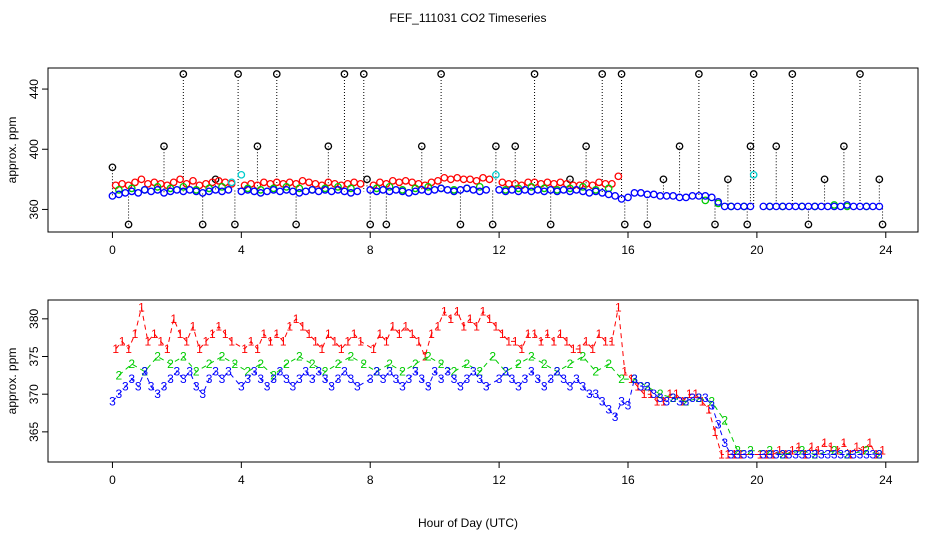  What do you see at coordinates (496, 197) in the screenshot?
I see `series-blue-circles` at bounding box center [496, 197].